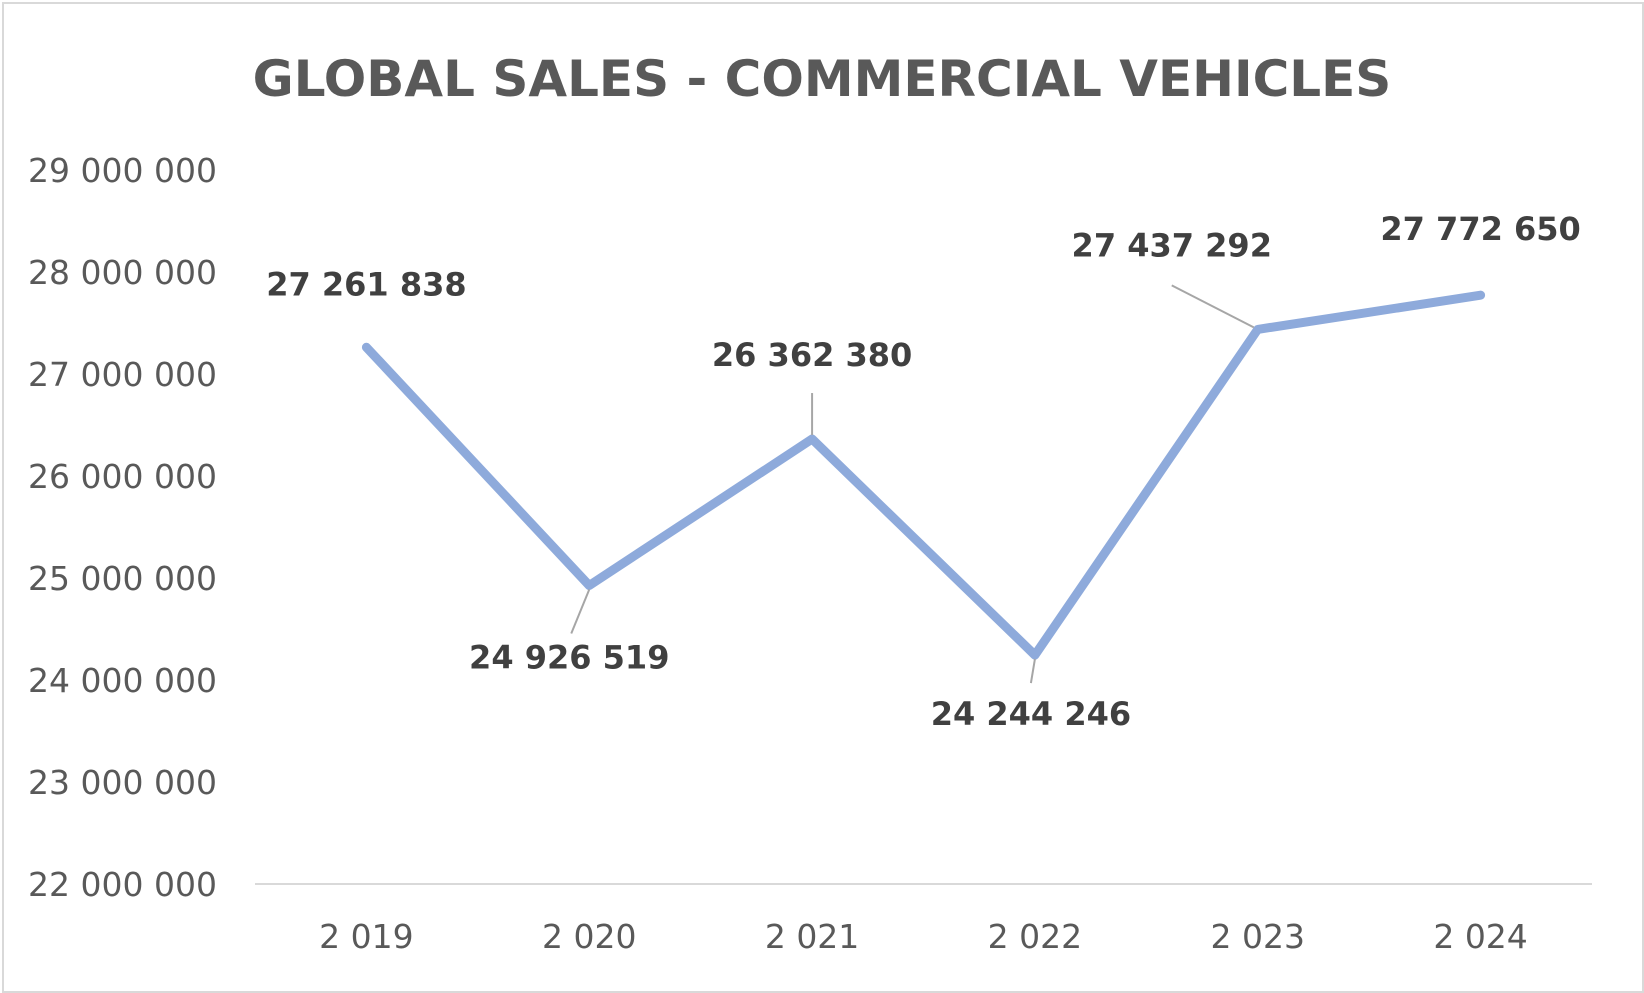 The height and width of the screenshot is (993, 1644). Describe the element at coordinates (569, 657) in the screenshot. I see `data-label: 24 926 519` at that location.